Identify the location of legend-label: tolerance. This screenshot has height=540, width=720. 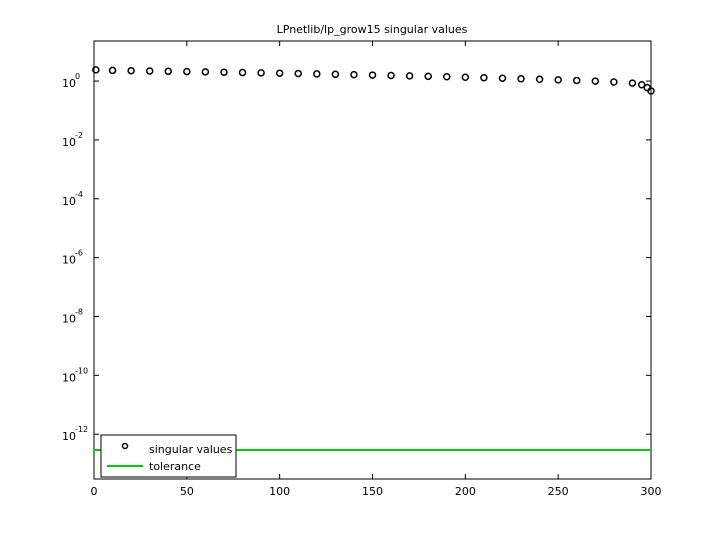
(175, 466).